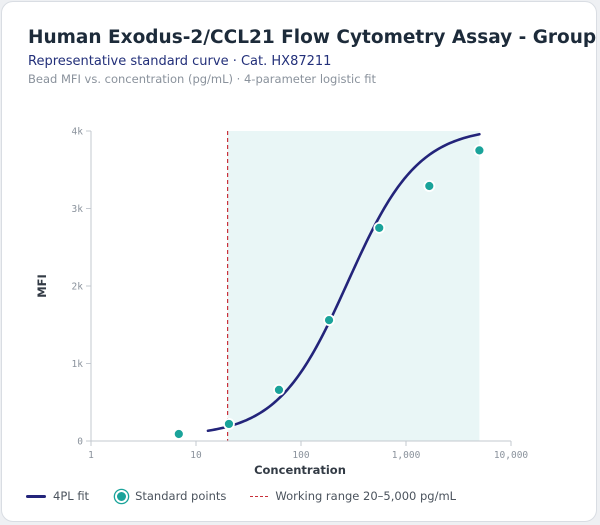 This screenshot has width=600, height=525. I want to click on y-axis-title: MFI, so click(42, 286).